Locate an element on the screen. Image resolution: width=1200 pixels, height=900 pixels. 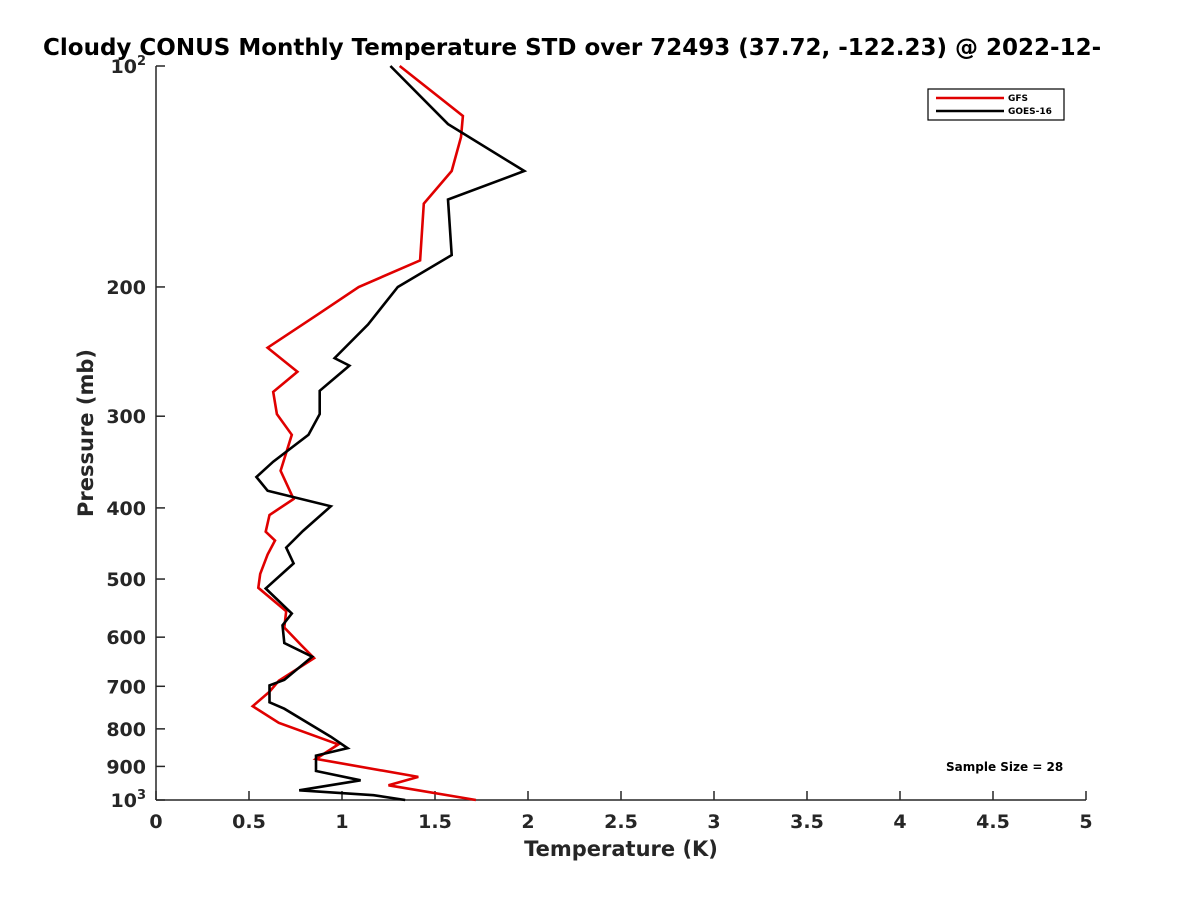
x-tick-label: 5 is located at coordinates (1085, 822).